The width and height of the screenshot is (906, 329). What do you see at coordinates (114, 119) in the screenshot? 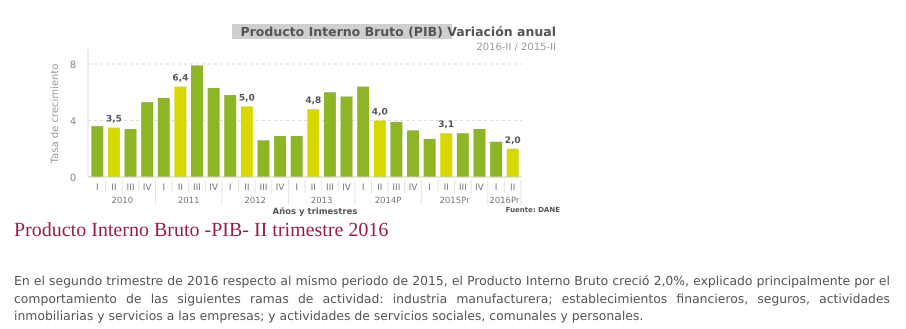
I see `data-label: 3,5` at bounding box center [114, 119].